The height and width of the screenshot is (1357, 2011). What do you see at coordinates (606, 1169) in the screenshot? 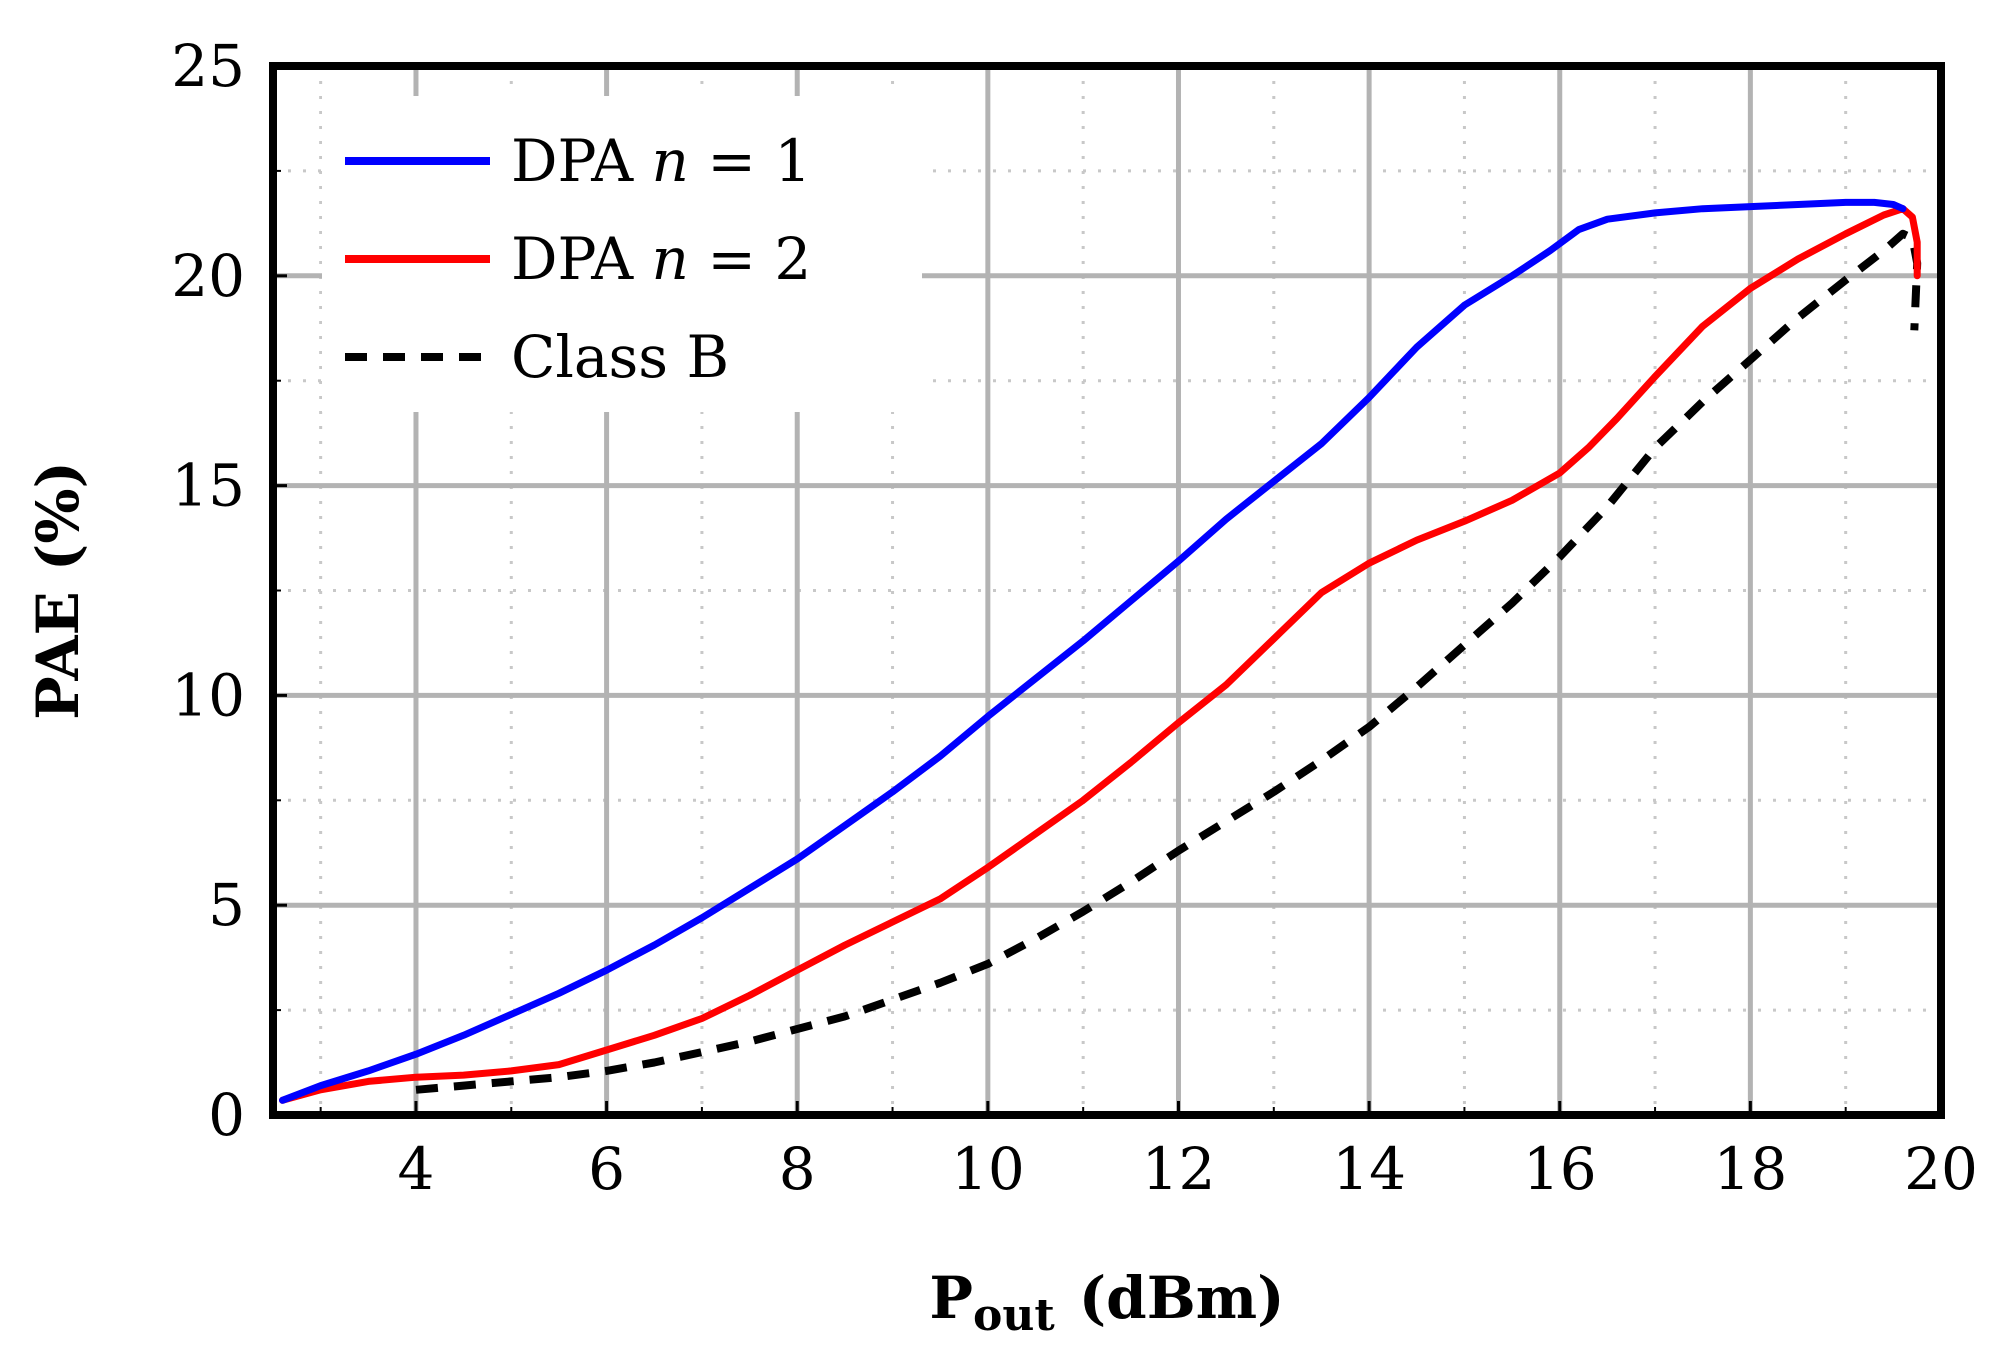
I see `x-tick-label: 6` at bounding box center [606, 1169].